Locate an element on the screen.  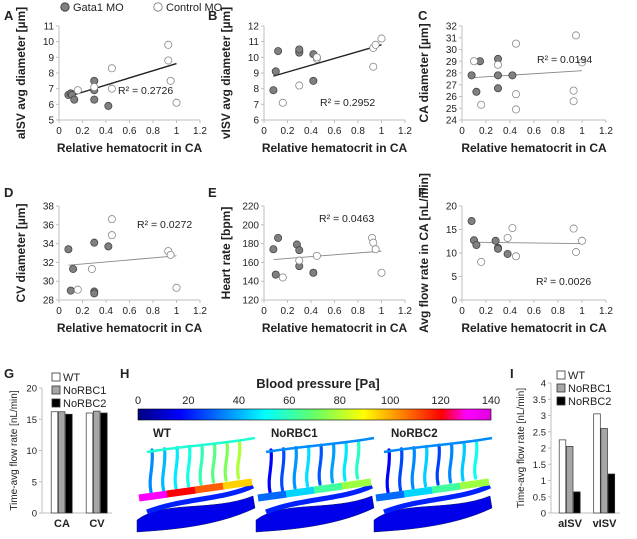
y-axis-label: CV diameter [µm] is located at coordinates (21, 253).